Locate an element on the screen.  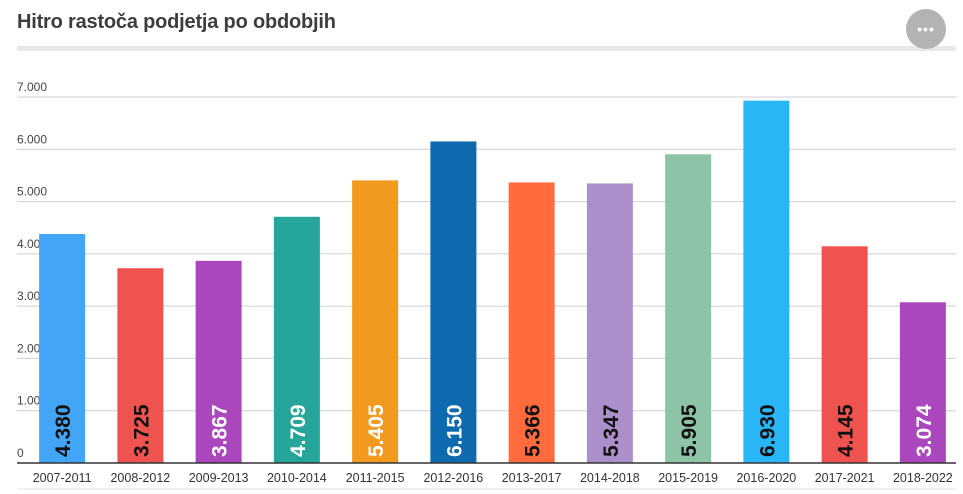
more-options-icon: ••• is located at coordinates (926, 29).